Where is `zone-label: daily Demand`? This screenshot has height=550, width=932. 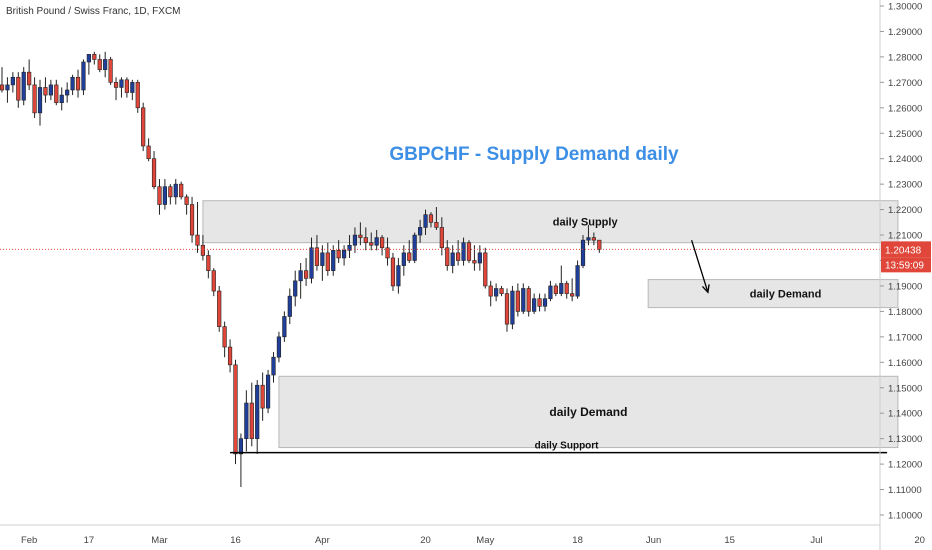
zone-label: daily Demand is located at coordinates (786, 295).